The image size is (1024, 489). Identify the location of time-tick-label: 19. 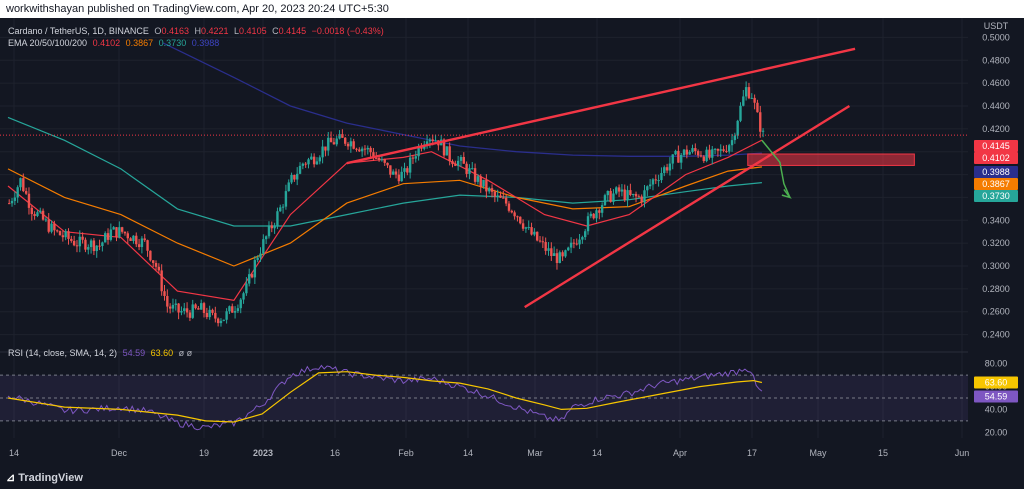
(204, 453).